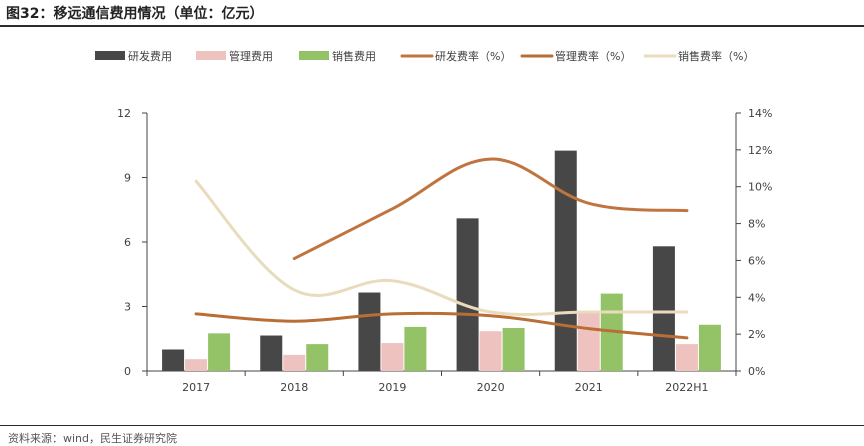  What do you see at coordinates (756, 297) in the screenshot?
I see `right-axis-tick-label: 4%` at bounding box center [756, 297].